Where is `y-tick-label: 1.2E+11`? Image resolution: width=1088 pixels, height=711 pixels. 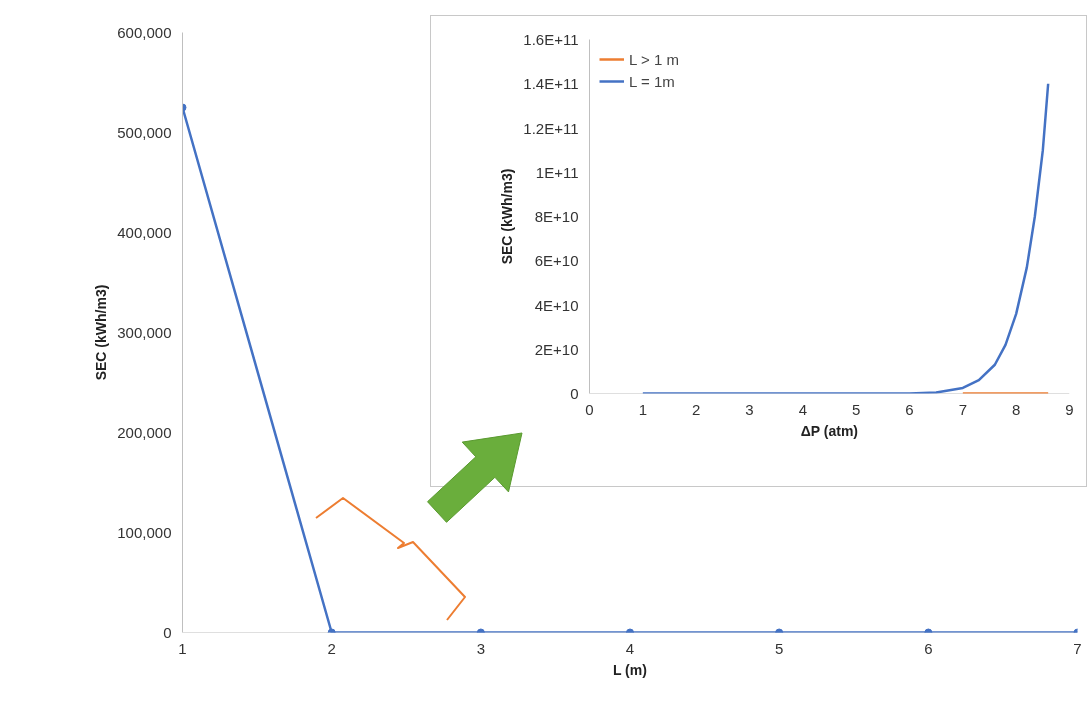
y-tick-label: 1.2E+11 is located at coordinates (551, 128).